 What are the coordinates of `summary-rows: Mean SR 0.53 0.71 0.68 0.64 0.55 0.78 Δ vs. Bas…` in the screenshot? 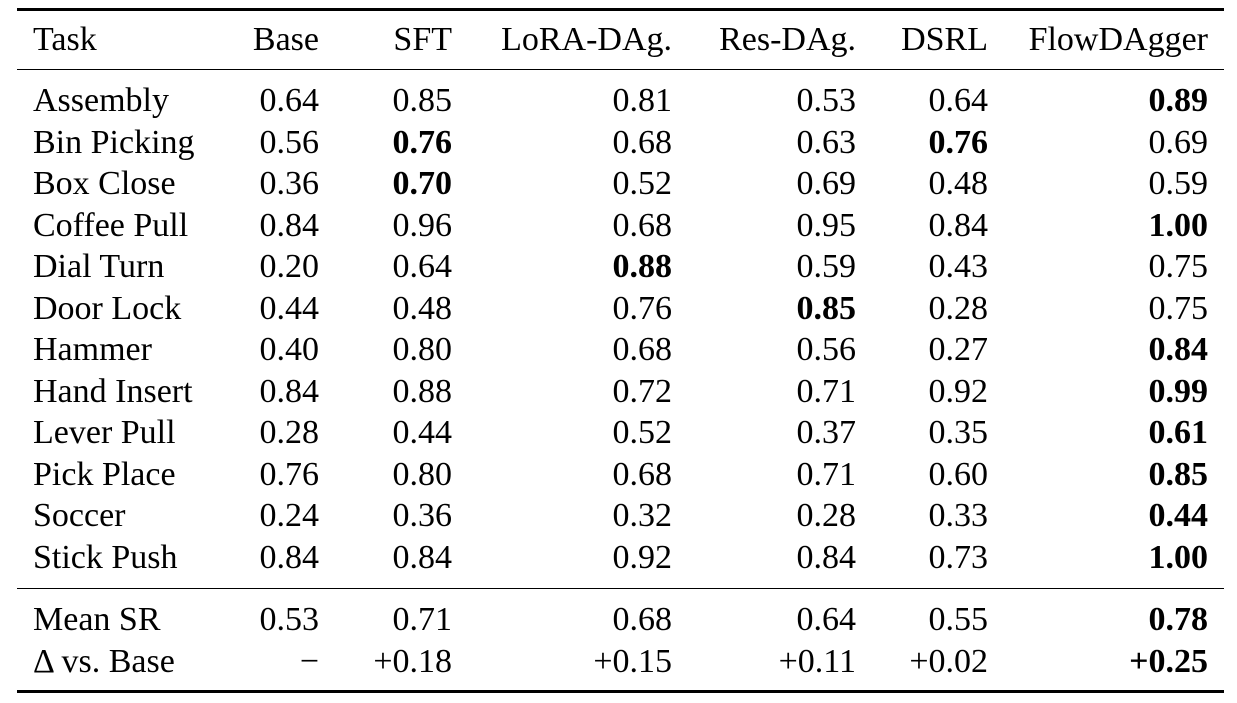 It's located at (620, 640).